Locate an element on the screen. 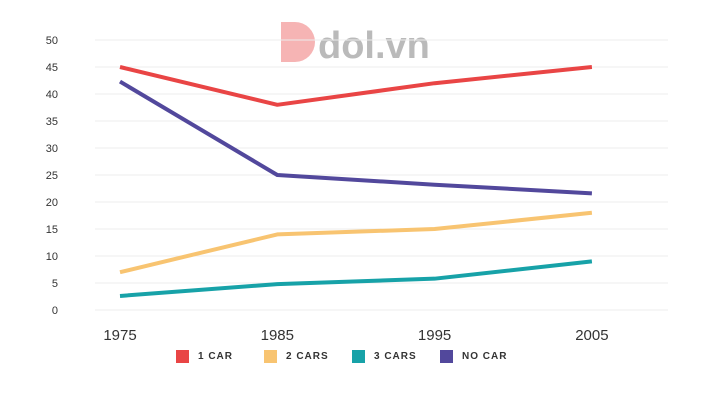 The height and width of the screenshot is (401, 712). dol-logo: dol.vn is located at coordinates (355, 44).